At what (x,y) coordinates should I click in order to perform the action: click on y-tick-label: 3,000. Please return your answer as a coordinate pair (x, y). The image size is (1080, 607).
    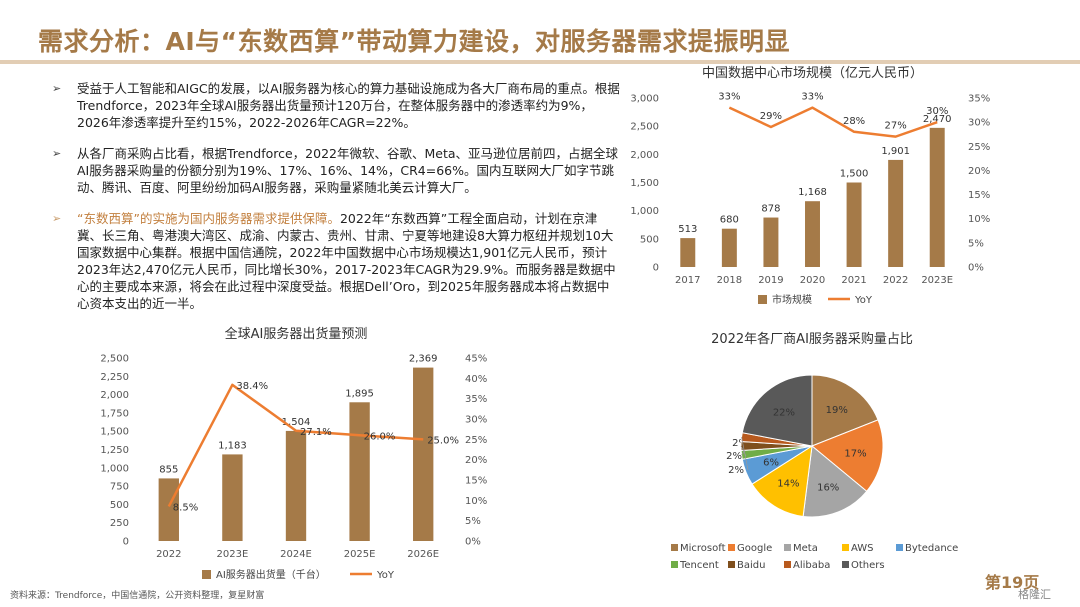
    Looking at the image, I should click on (644, 99).